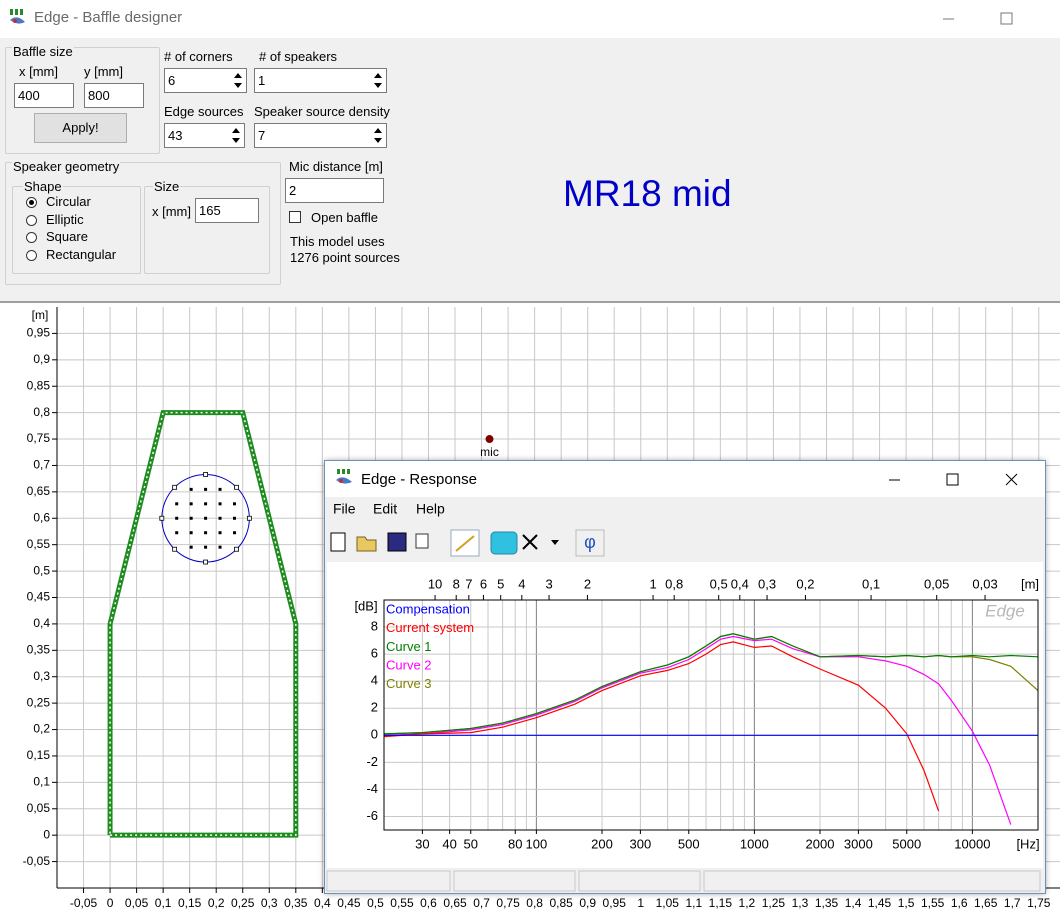 The height and width of the screenshot is (923, 1060). Describe the element at coordinates (455, 903) in the screenshot. I see `x-tick-label: 0,65` at that location.